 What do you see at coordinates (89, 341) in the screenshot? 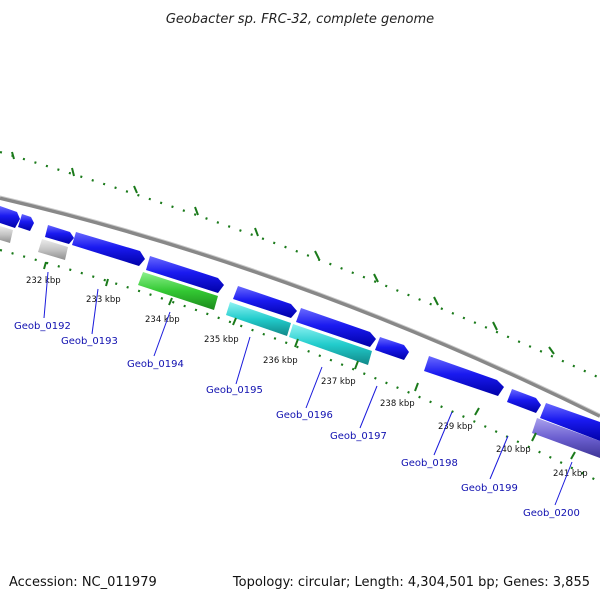
I see `gene-label: Geob_0193` at bounding box center [89, 341].